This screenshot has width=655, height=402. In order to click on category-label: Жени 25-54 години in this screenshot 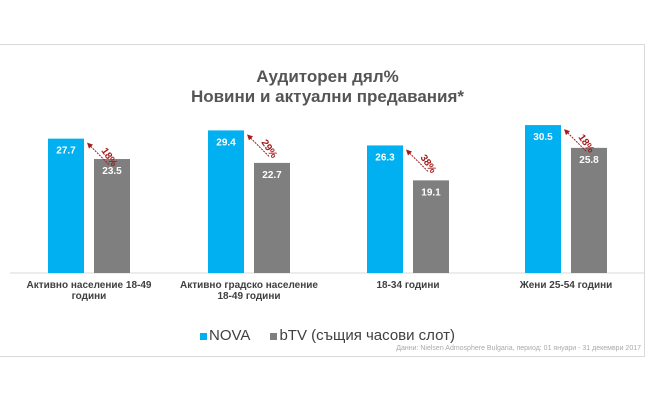, I will do `click(566, 285)`.